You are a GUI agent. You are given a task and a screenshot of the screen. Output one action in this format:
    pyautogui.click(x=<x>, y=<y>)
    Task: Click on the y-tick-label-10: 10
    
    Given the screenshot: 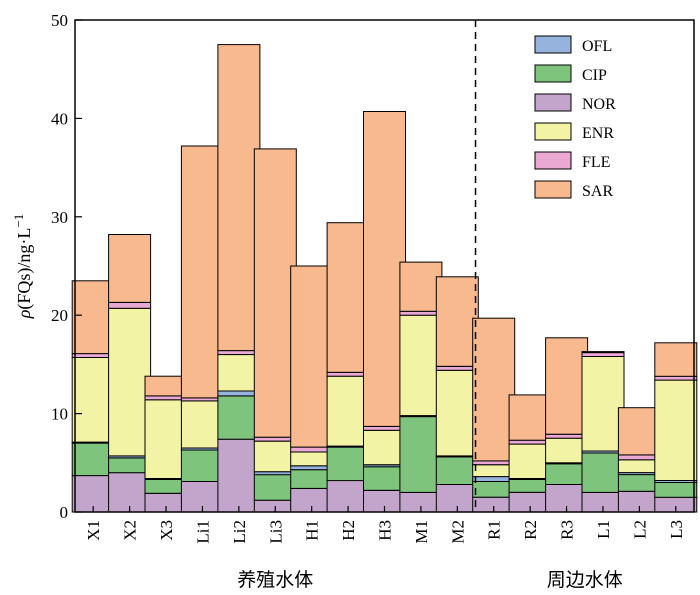 What is the action you would take?
    pyautogui.click(x=59, y=414)
    